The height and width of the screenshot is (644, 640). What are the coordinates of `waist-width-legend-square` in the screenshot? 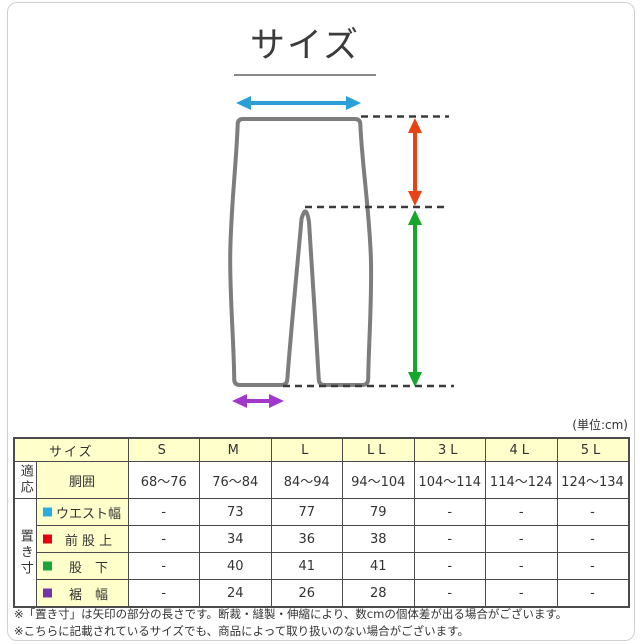 It's located at (47, 512).